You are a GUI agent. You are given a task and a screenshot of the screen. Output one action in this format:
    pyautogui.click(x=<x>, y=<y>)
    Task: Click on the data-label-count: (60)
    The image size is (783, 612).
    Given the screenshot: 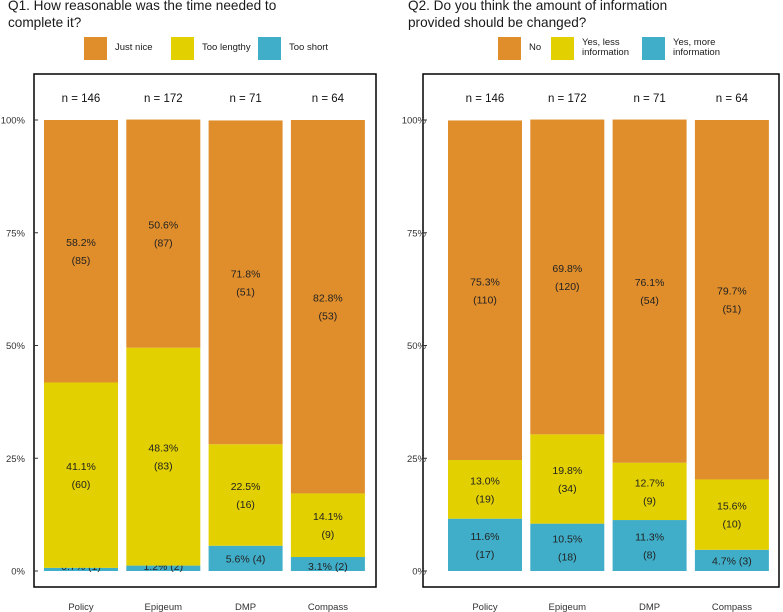 What is the action you would take?
    pyautogui.click(x=81, y=485)
    